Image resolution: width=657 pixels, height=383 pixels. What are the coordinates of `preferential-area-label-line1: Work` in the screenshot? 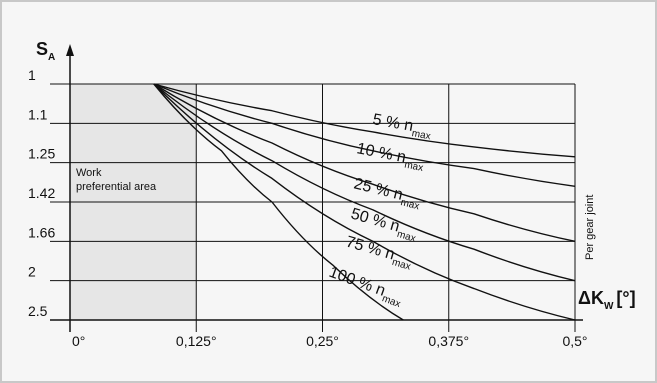 It's located at (89, 173).